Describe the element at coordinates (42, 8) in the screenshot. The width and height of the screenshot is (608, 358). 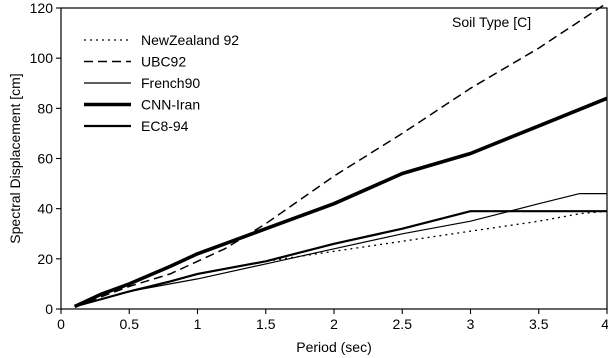
I see `y-tick-label: 120` at that location.